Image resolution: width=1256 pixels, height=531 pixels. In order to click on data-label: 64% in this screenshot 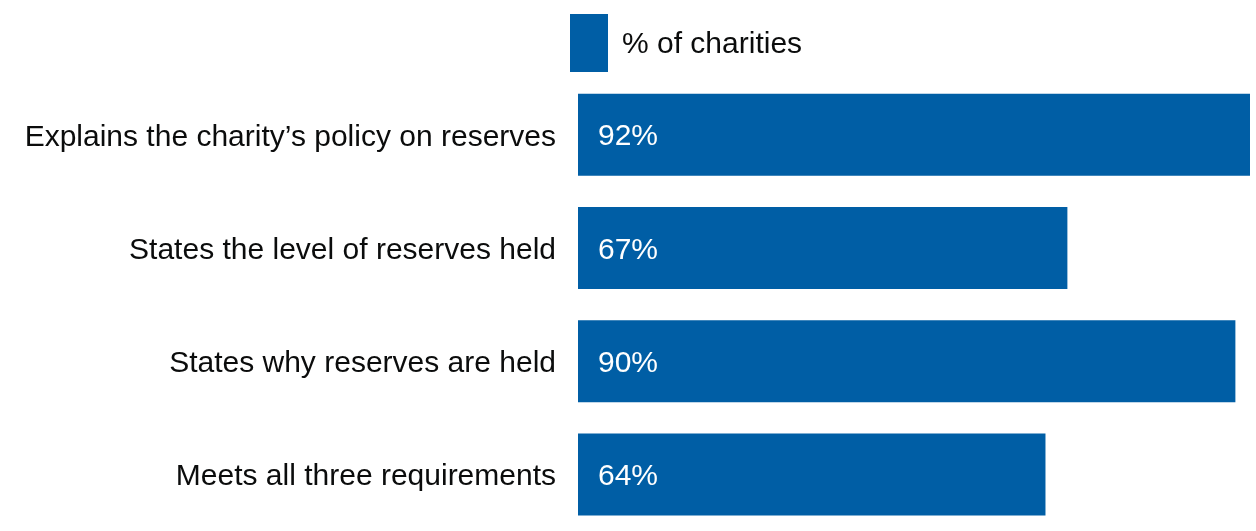, I will do `click(628, 475)`.